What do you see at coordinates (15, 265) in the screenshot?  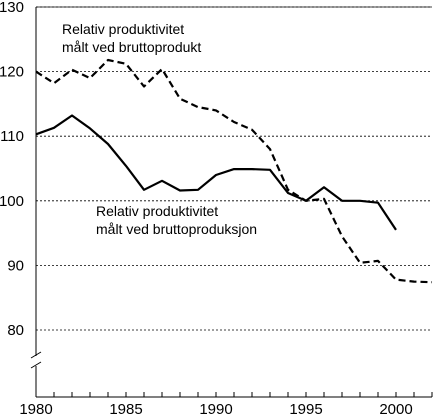 I see `y-tick-label-90: 90` at bounding box center [15, 265].